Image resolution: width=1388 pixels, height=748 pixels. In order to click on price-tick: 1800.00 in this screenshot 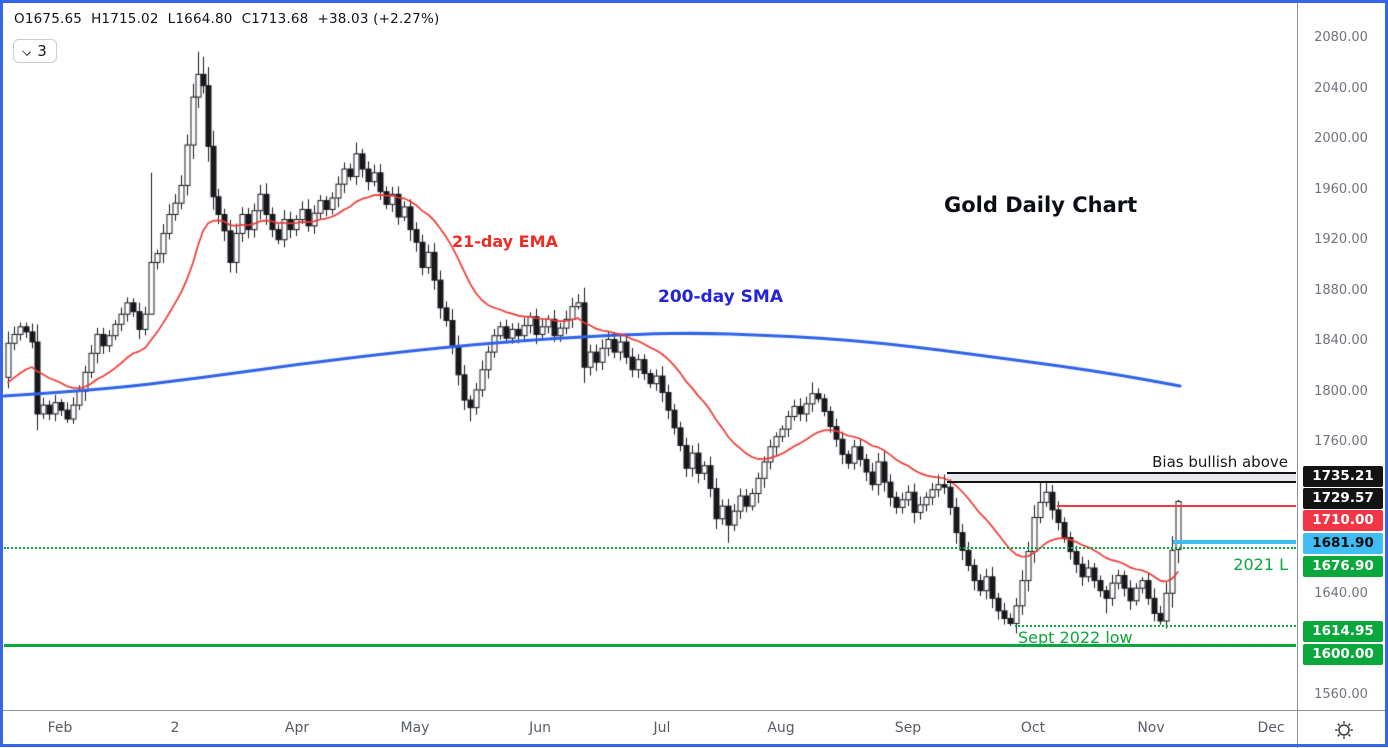, I will do `click(1341, 391)`.